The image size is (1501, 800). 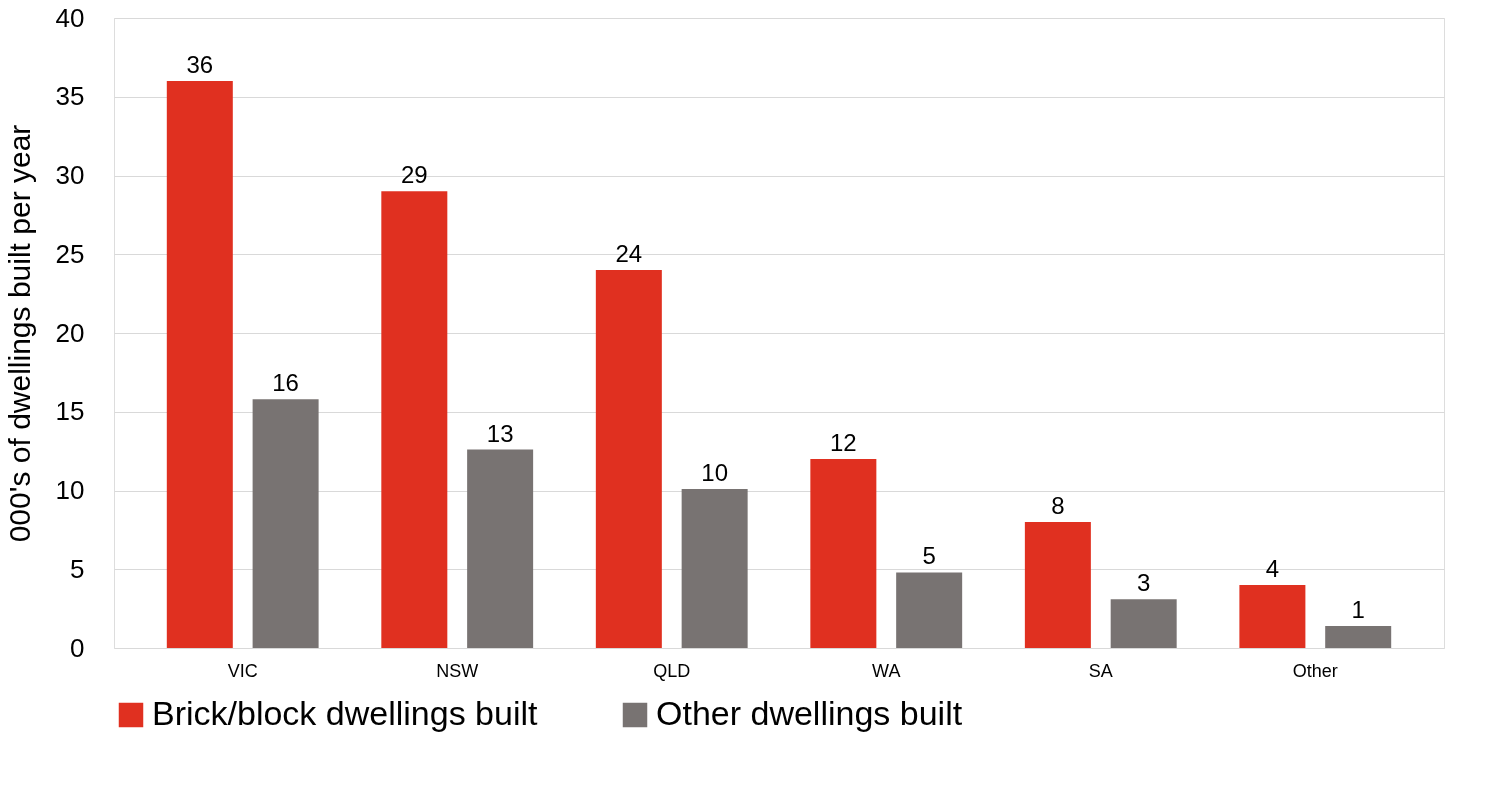 I want to click on data-label: 16, so click(x=285, y=383).